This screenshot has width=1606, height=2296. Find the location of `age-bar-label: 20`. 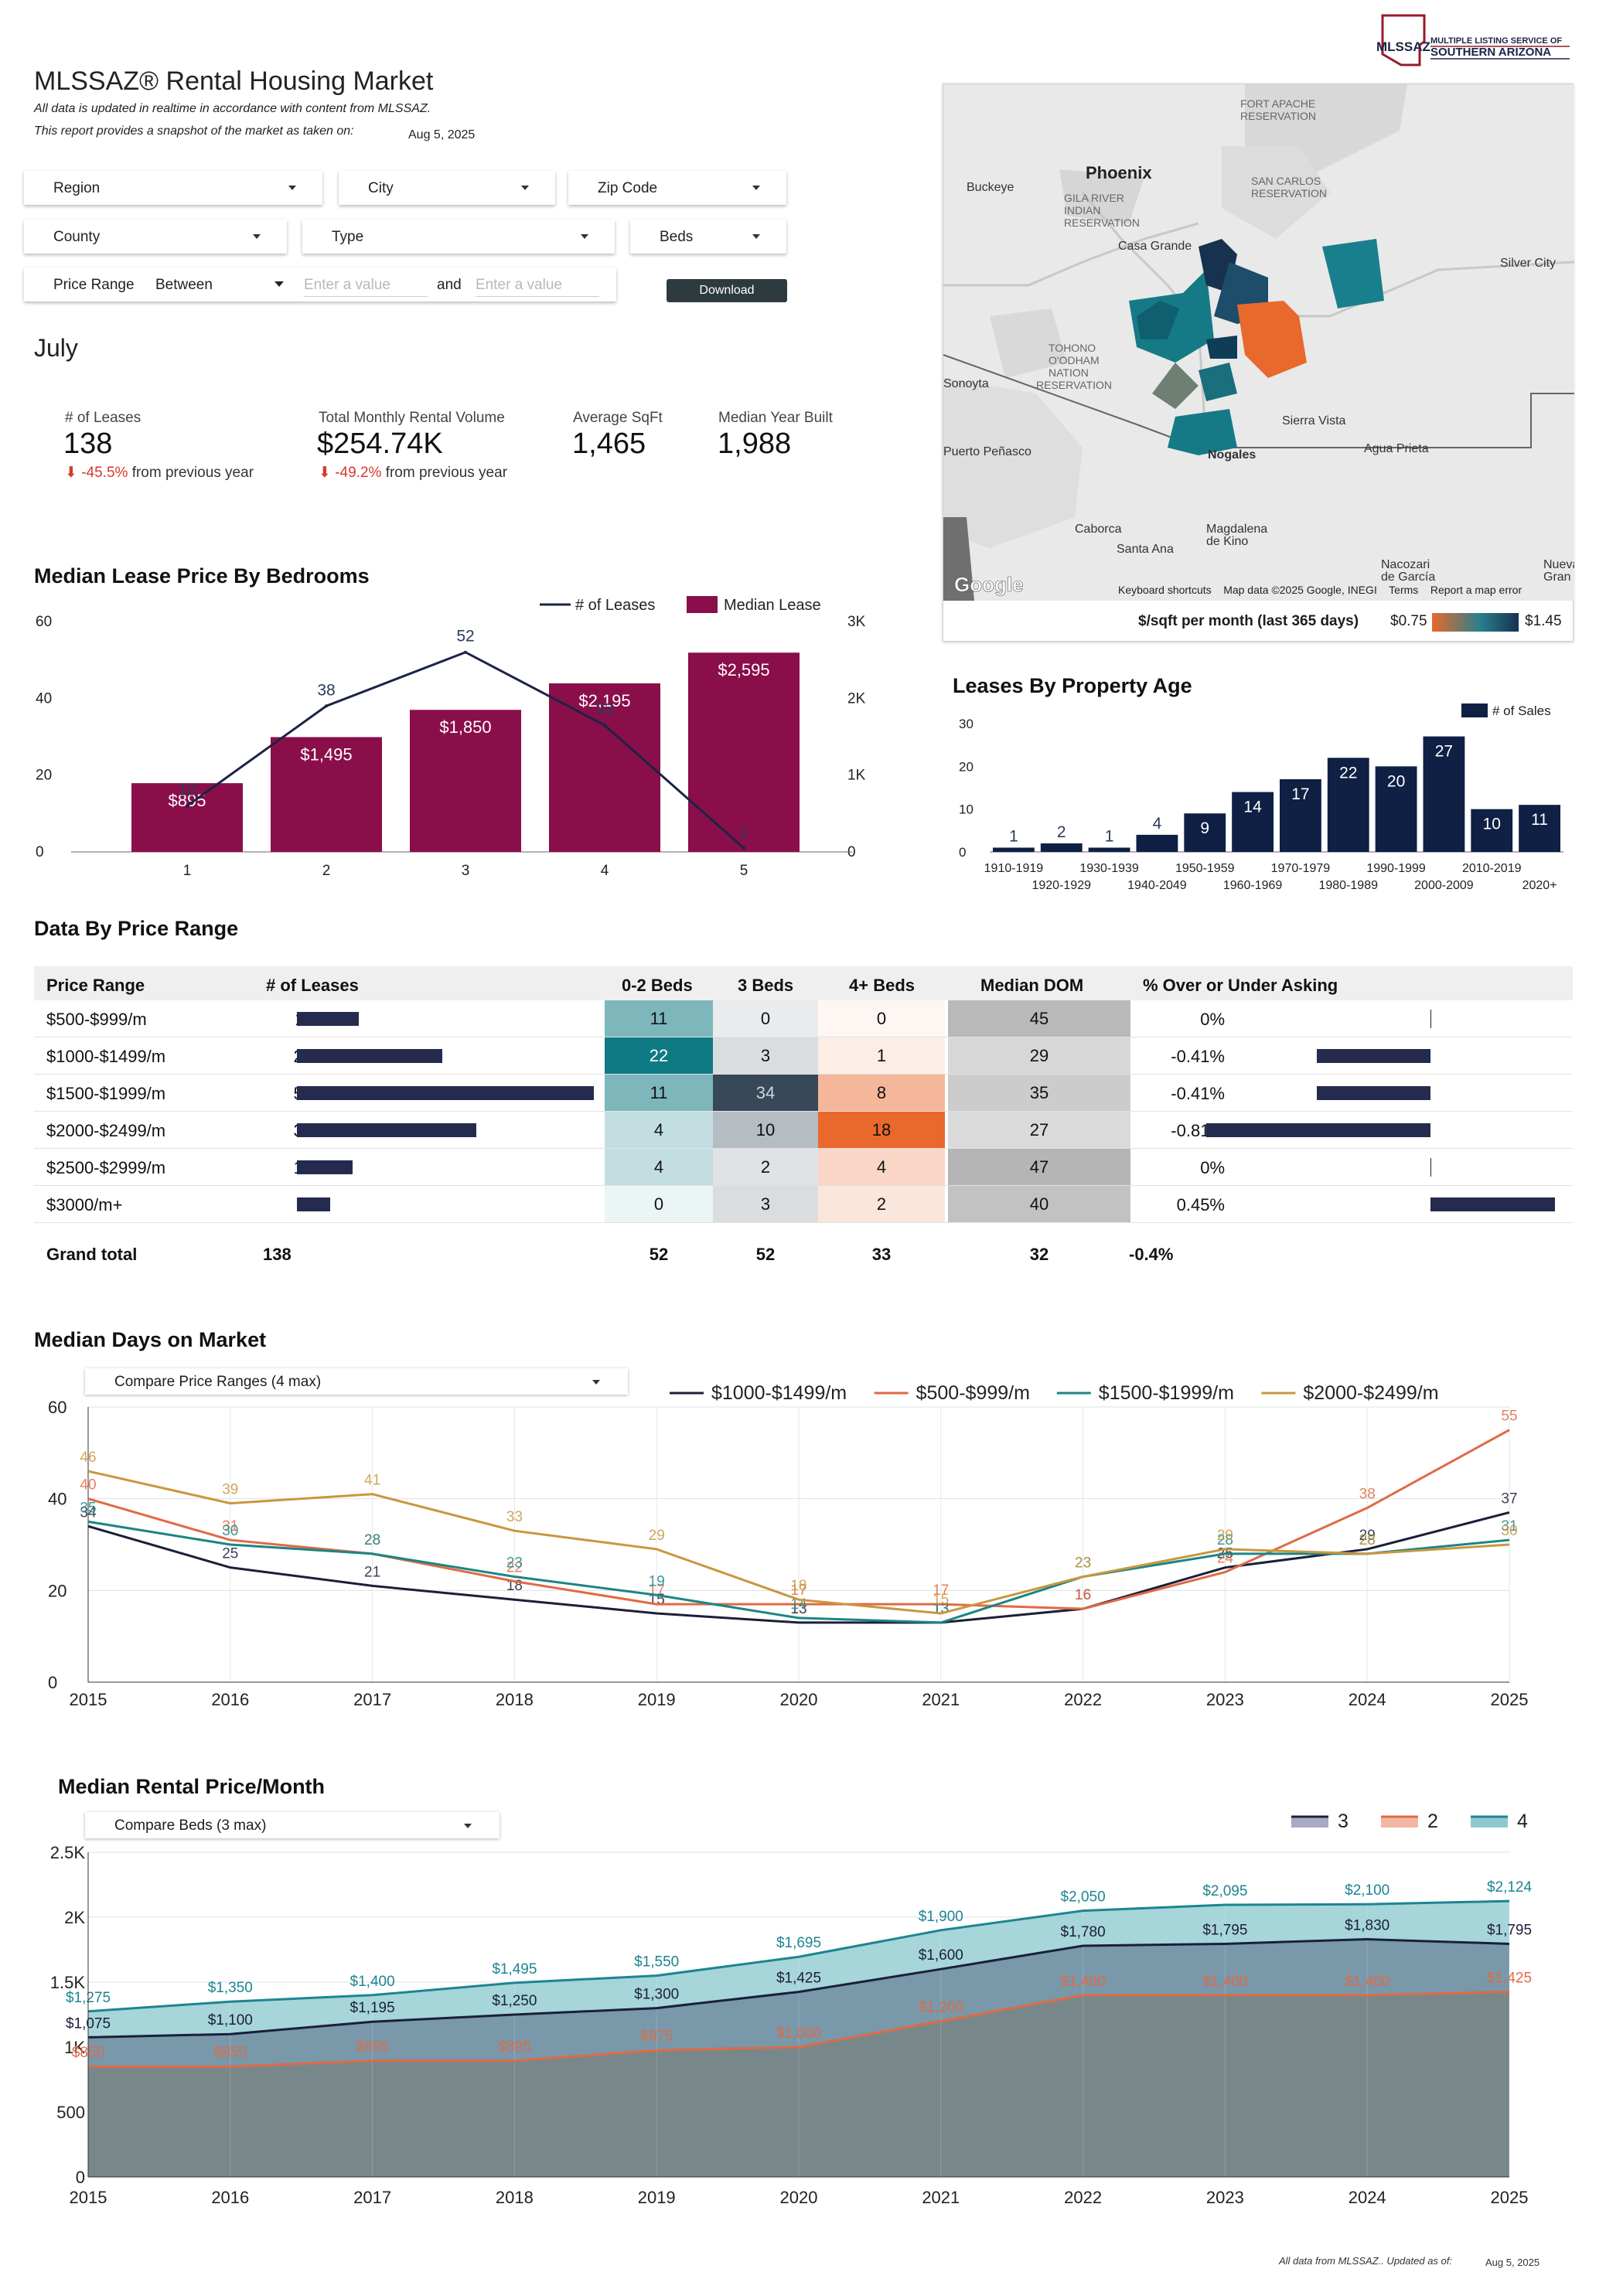

age-bar-label: 20 is located at coordinates (1396, 781).